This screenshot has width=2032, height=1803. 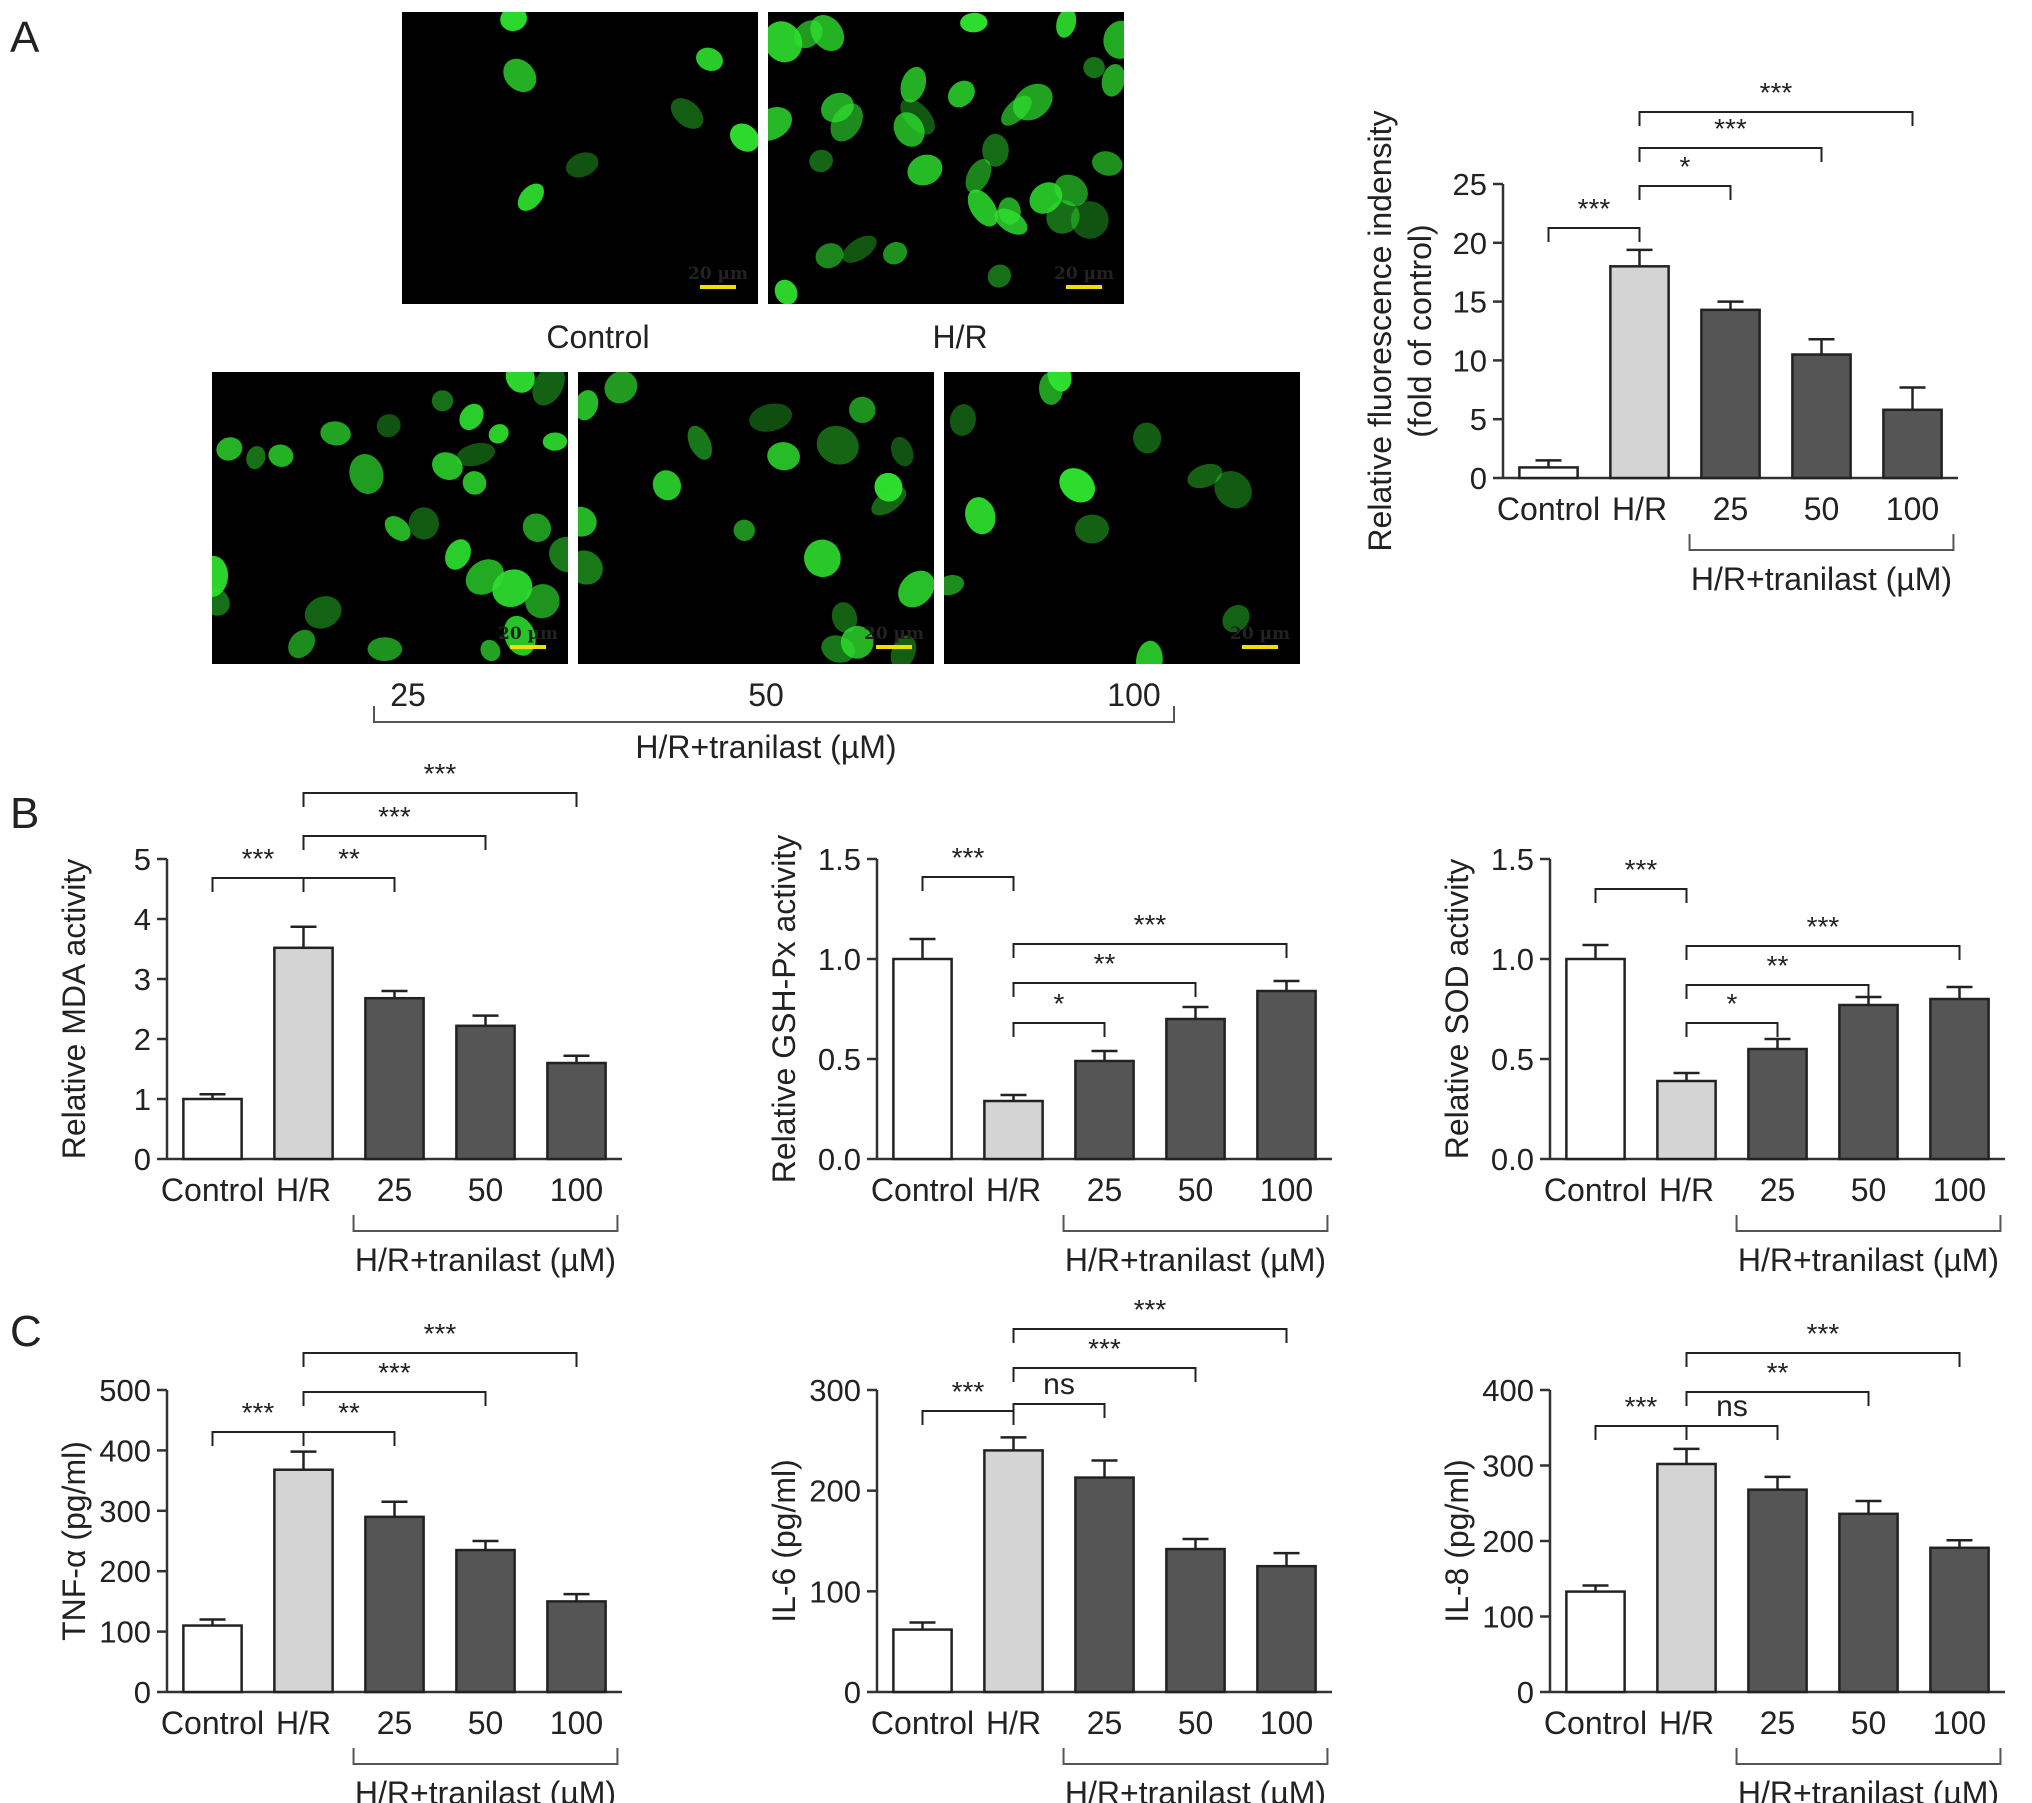 What do you see at coordinates (718, 287) in the screenshot?
I see `scale-bar-control` at bounding box center [718, 287].